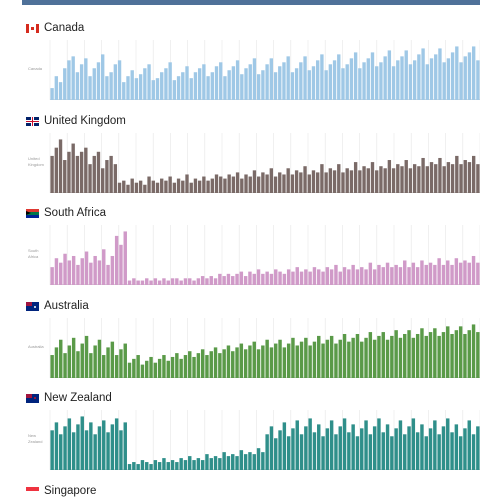  What do you see at coordinates (32, 121) in the screenshot?
I see `uk-flag-icon` at bounding box center [32, 121].